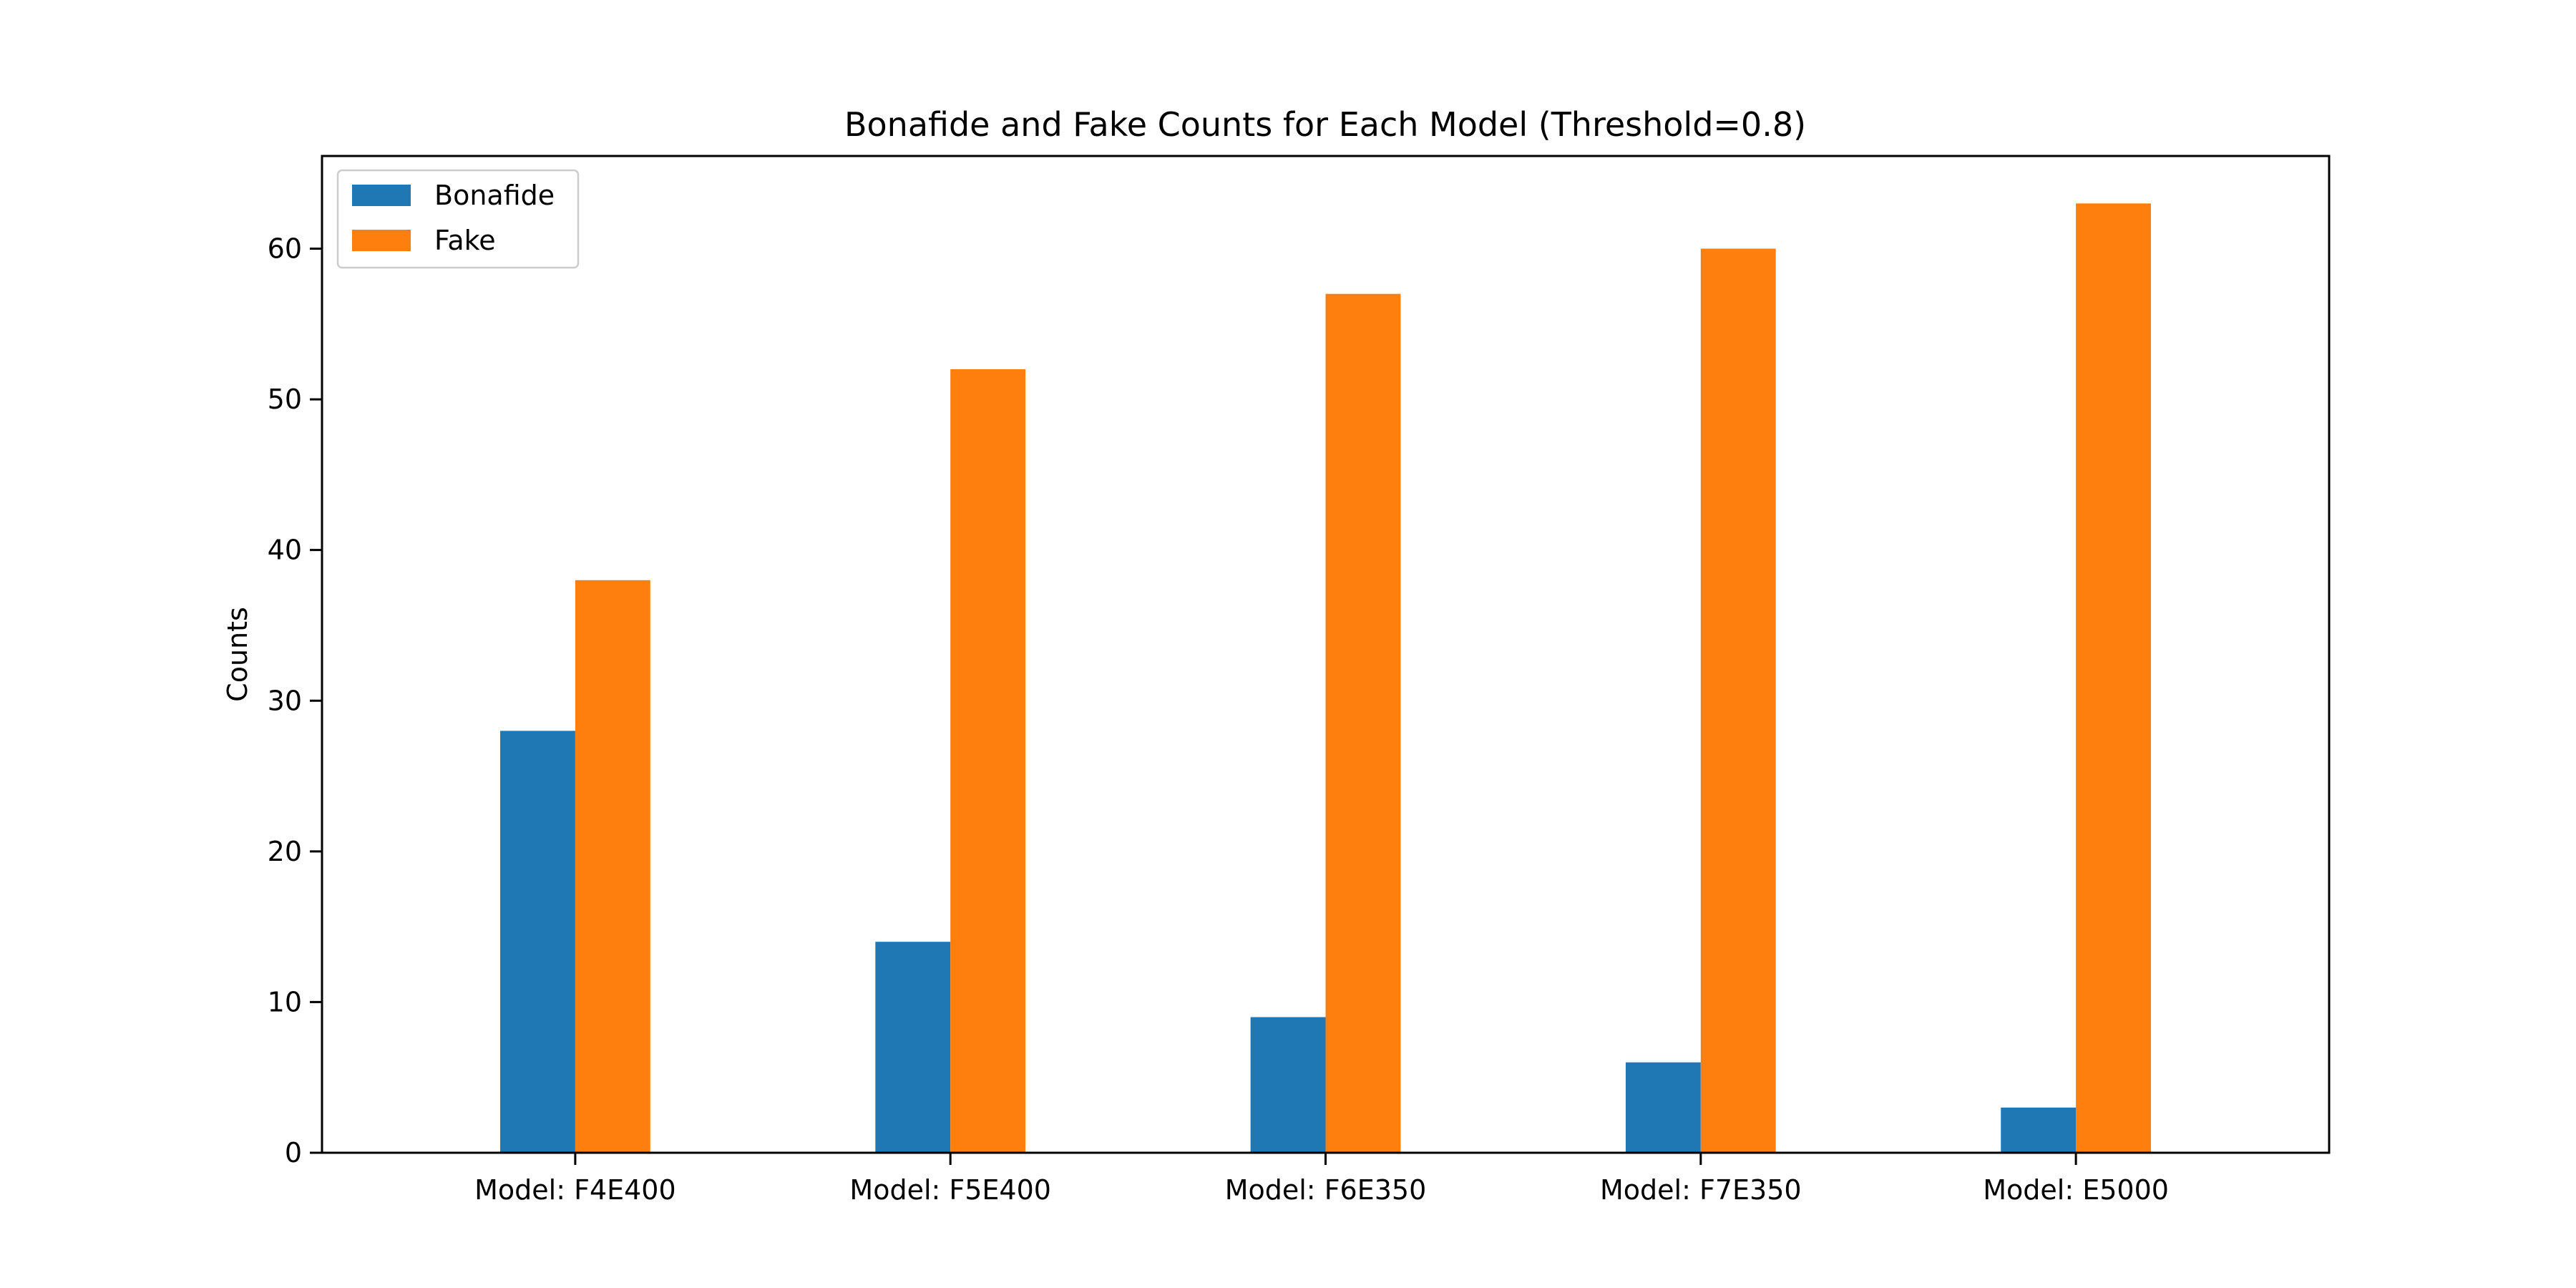 The height and width of the screenshot is (1288, 2576). What do you see at coordinates (913, 1047) in the screenshot?
I see `bar-bonafide-model-f5e400` at bounding box center [913, 1047].